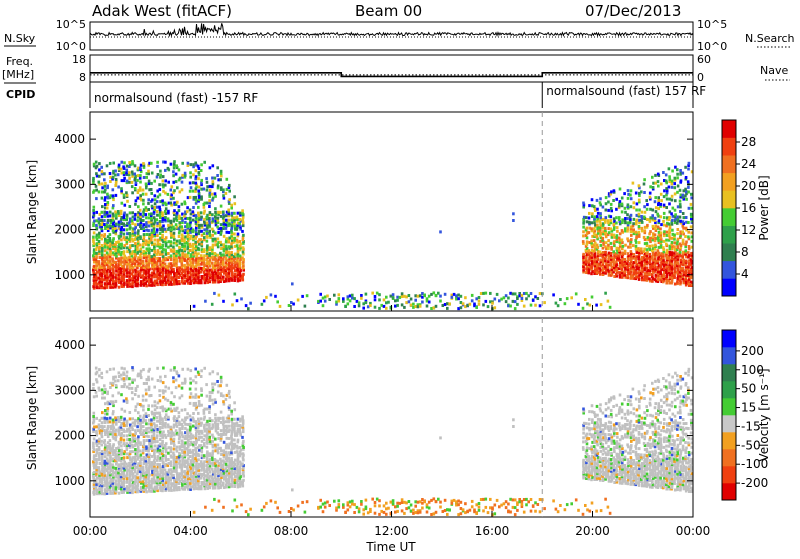 The height and width of the screenshot is (559, 800). Describe the element at coordinates (729, 199) in the screenshot. I see `power-colorbar-cell` at that location.